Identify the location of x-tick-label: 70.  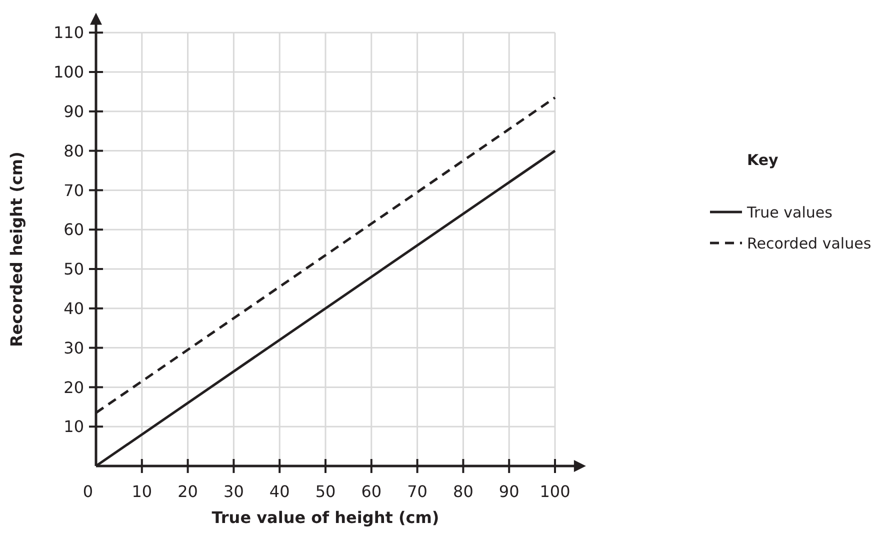
(417, 491).